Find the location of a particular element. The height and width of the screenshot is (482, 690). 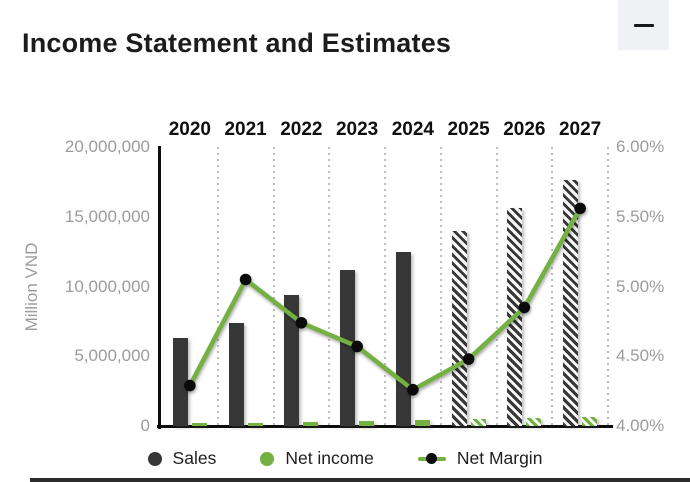

left-axis-tick-label: 10,000,000 is located at coordinates (107, 286).